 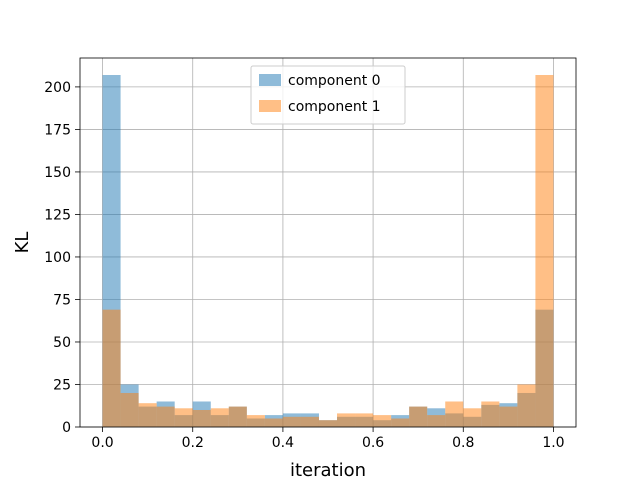 What do you see at coordinates (334, 81) in the screenshot?
I see `legend-label: component 0` at bounding box center [334, 81].